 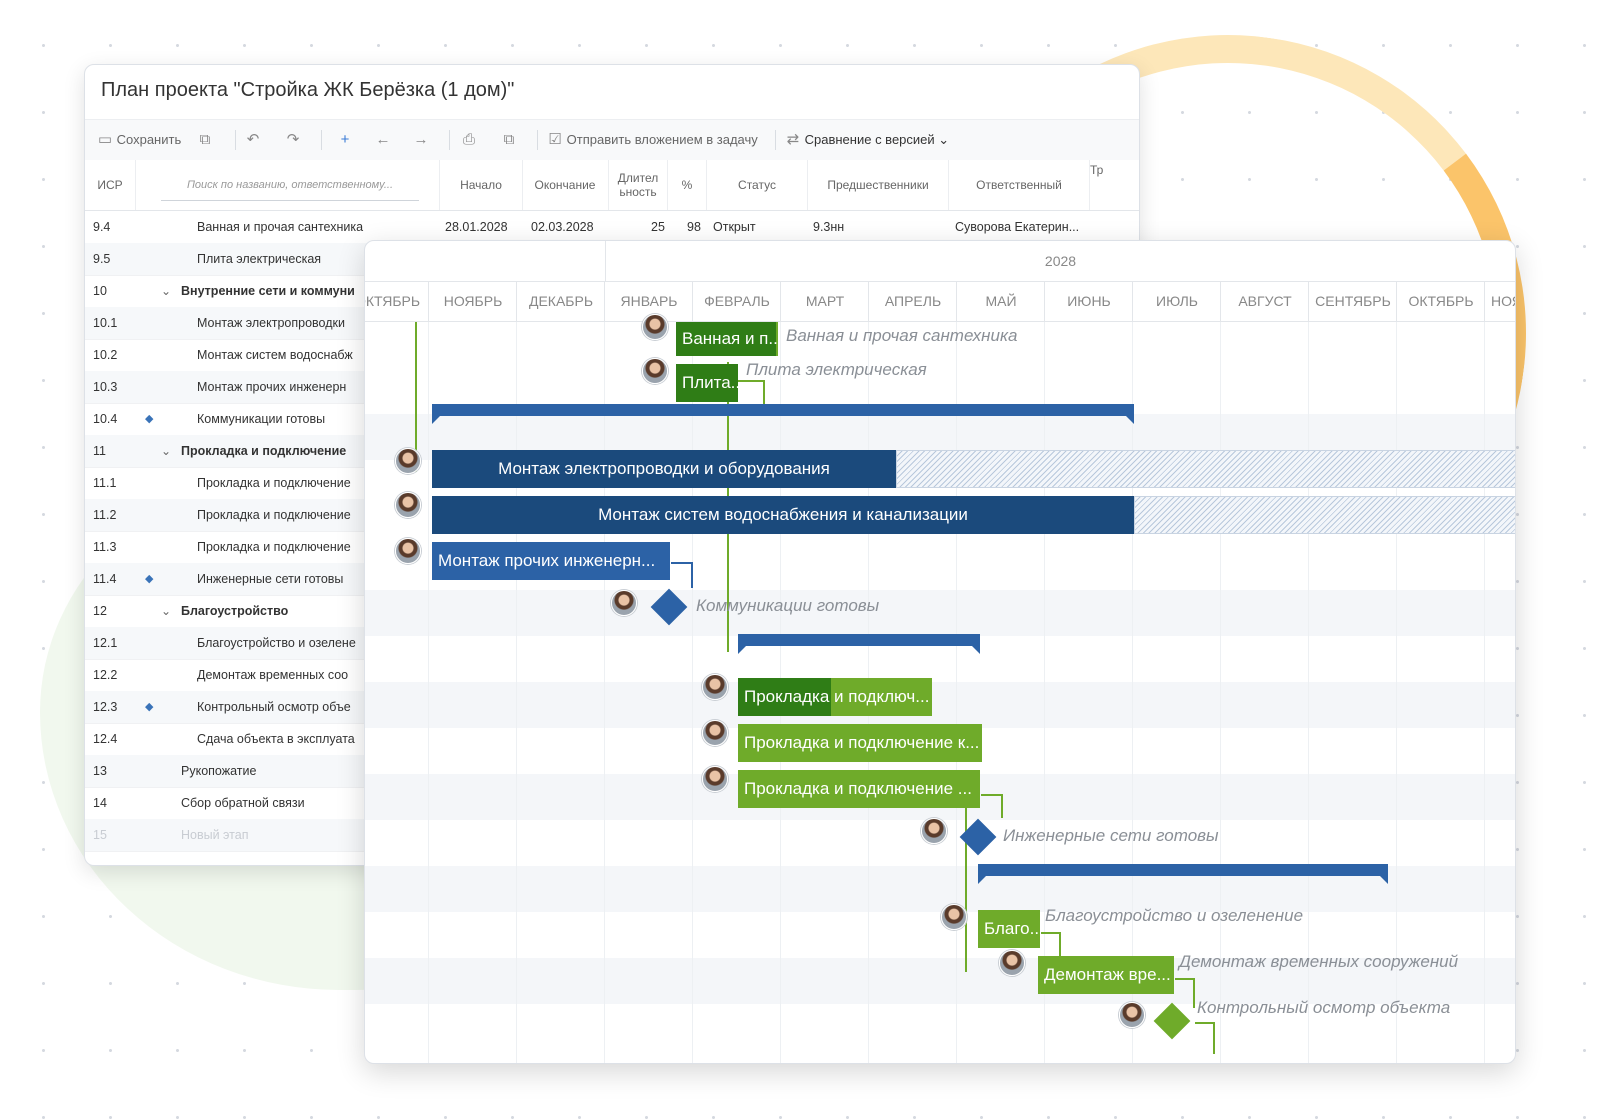 I want to click on task-label: Демонтаж временных сооружений, so click(x=1319, y=961).